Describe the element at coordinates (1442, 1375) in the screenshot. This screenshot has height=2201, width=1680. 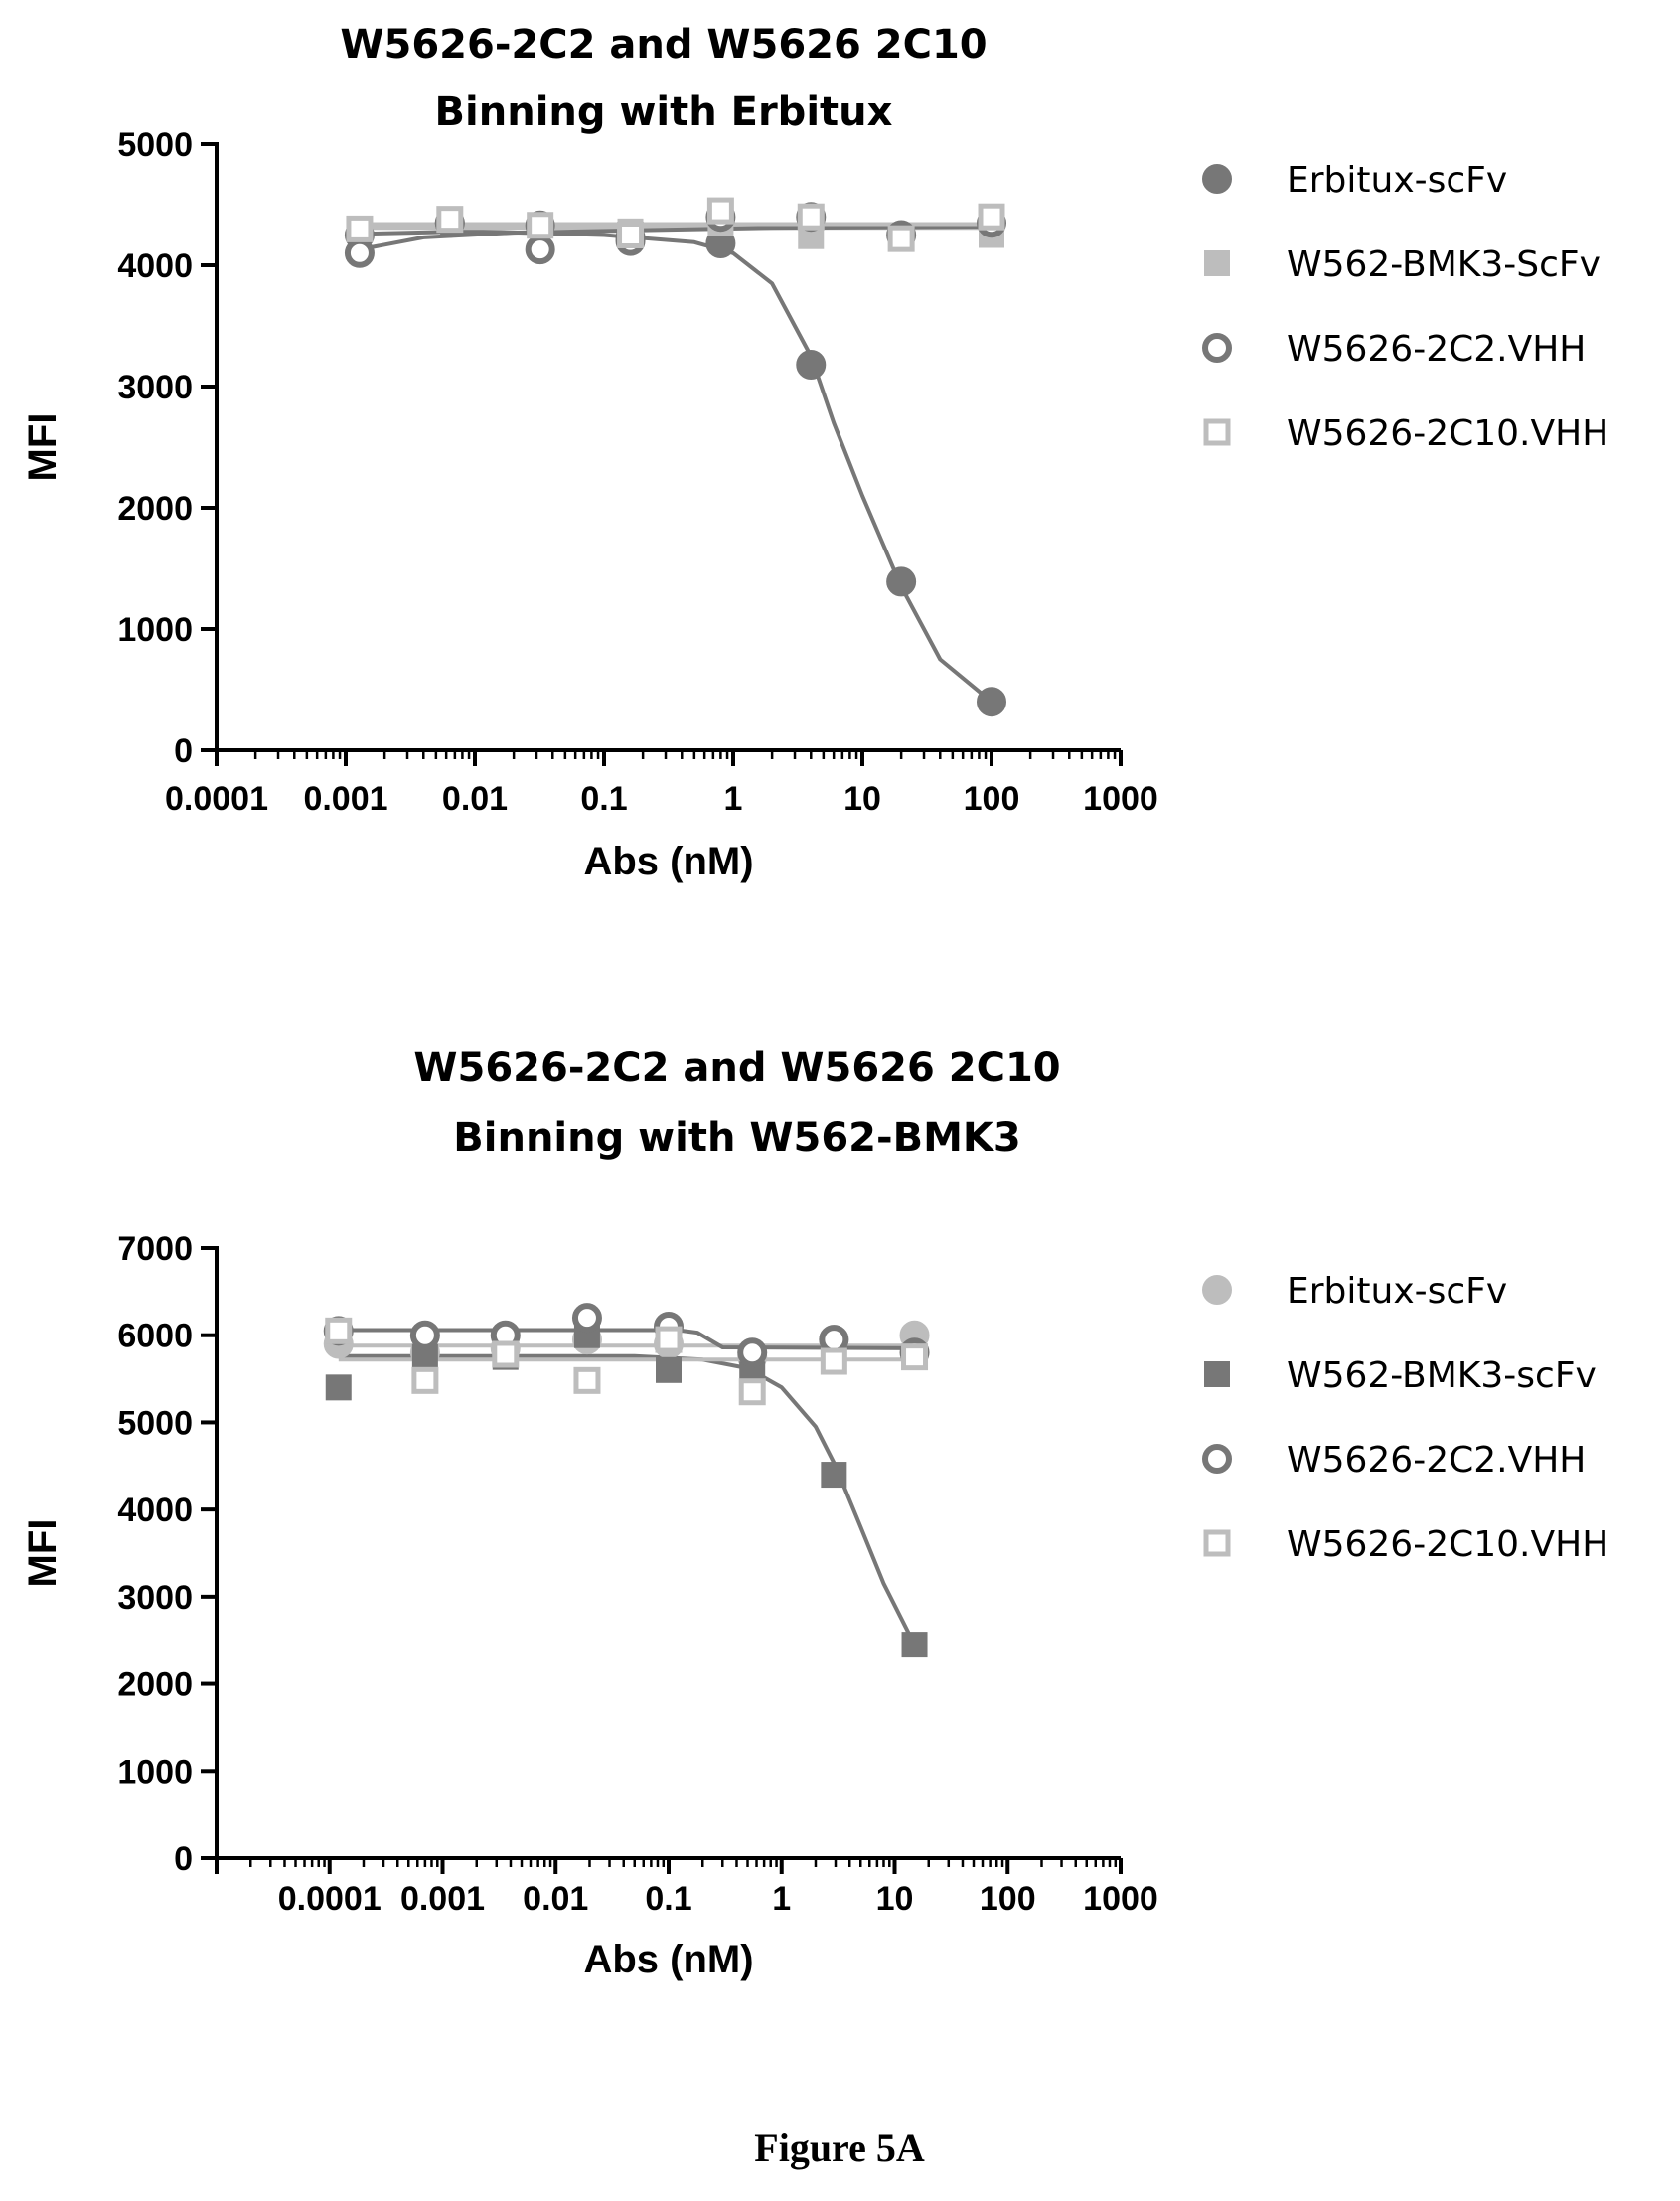
I see `legend-label: W562-BMK3-scFv` at that location.